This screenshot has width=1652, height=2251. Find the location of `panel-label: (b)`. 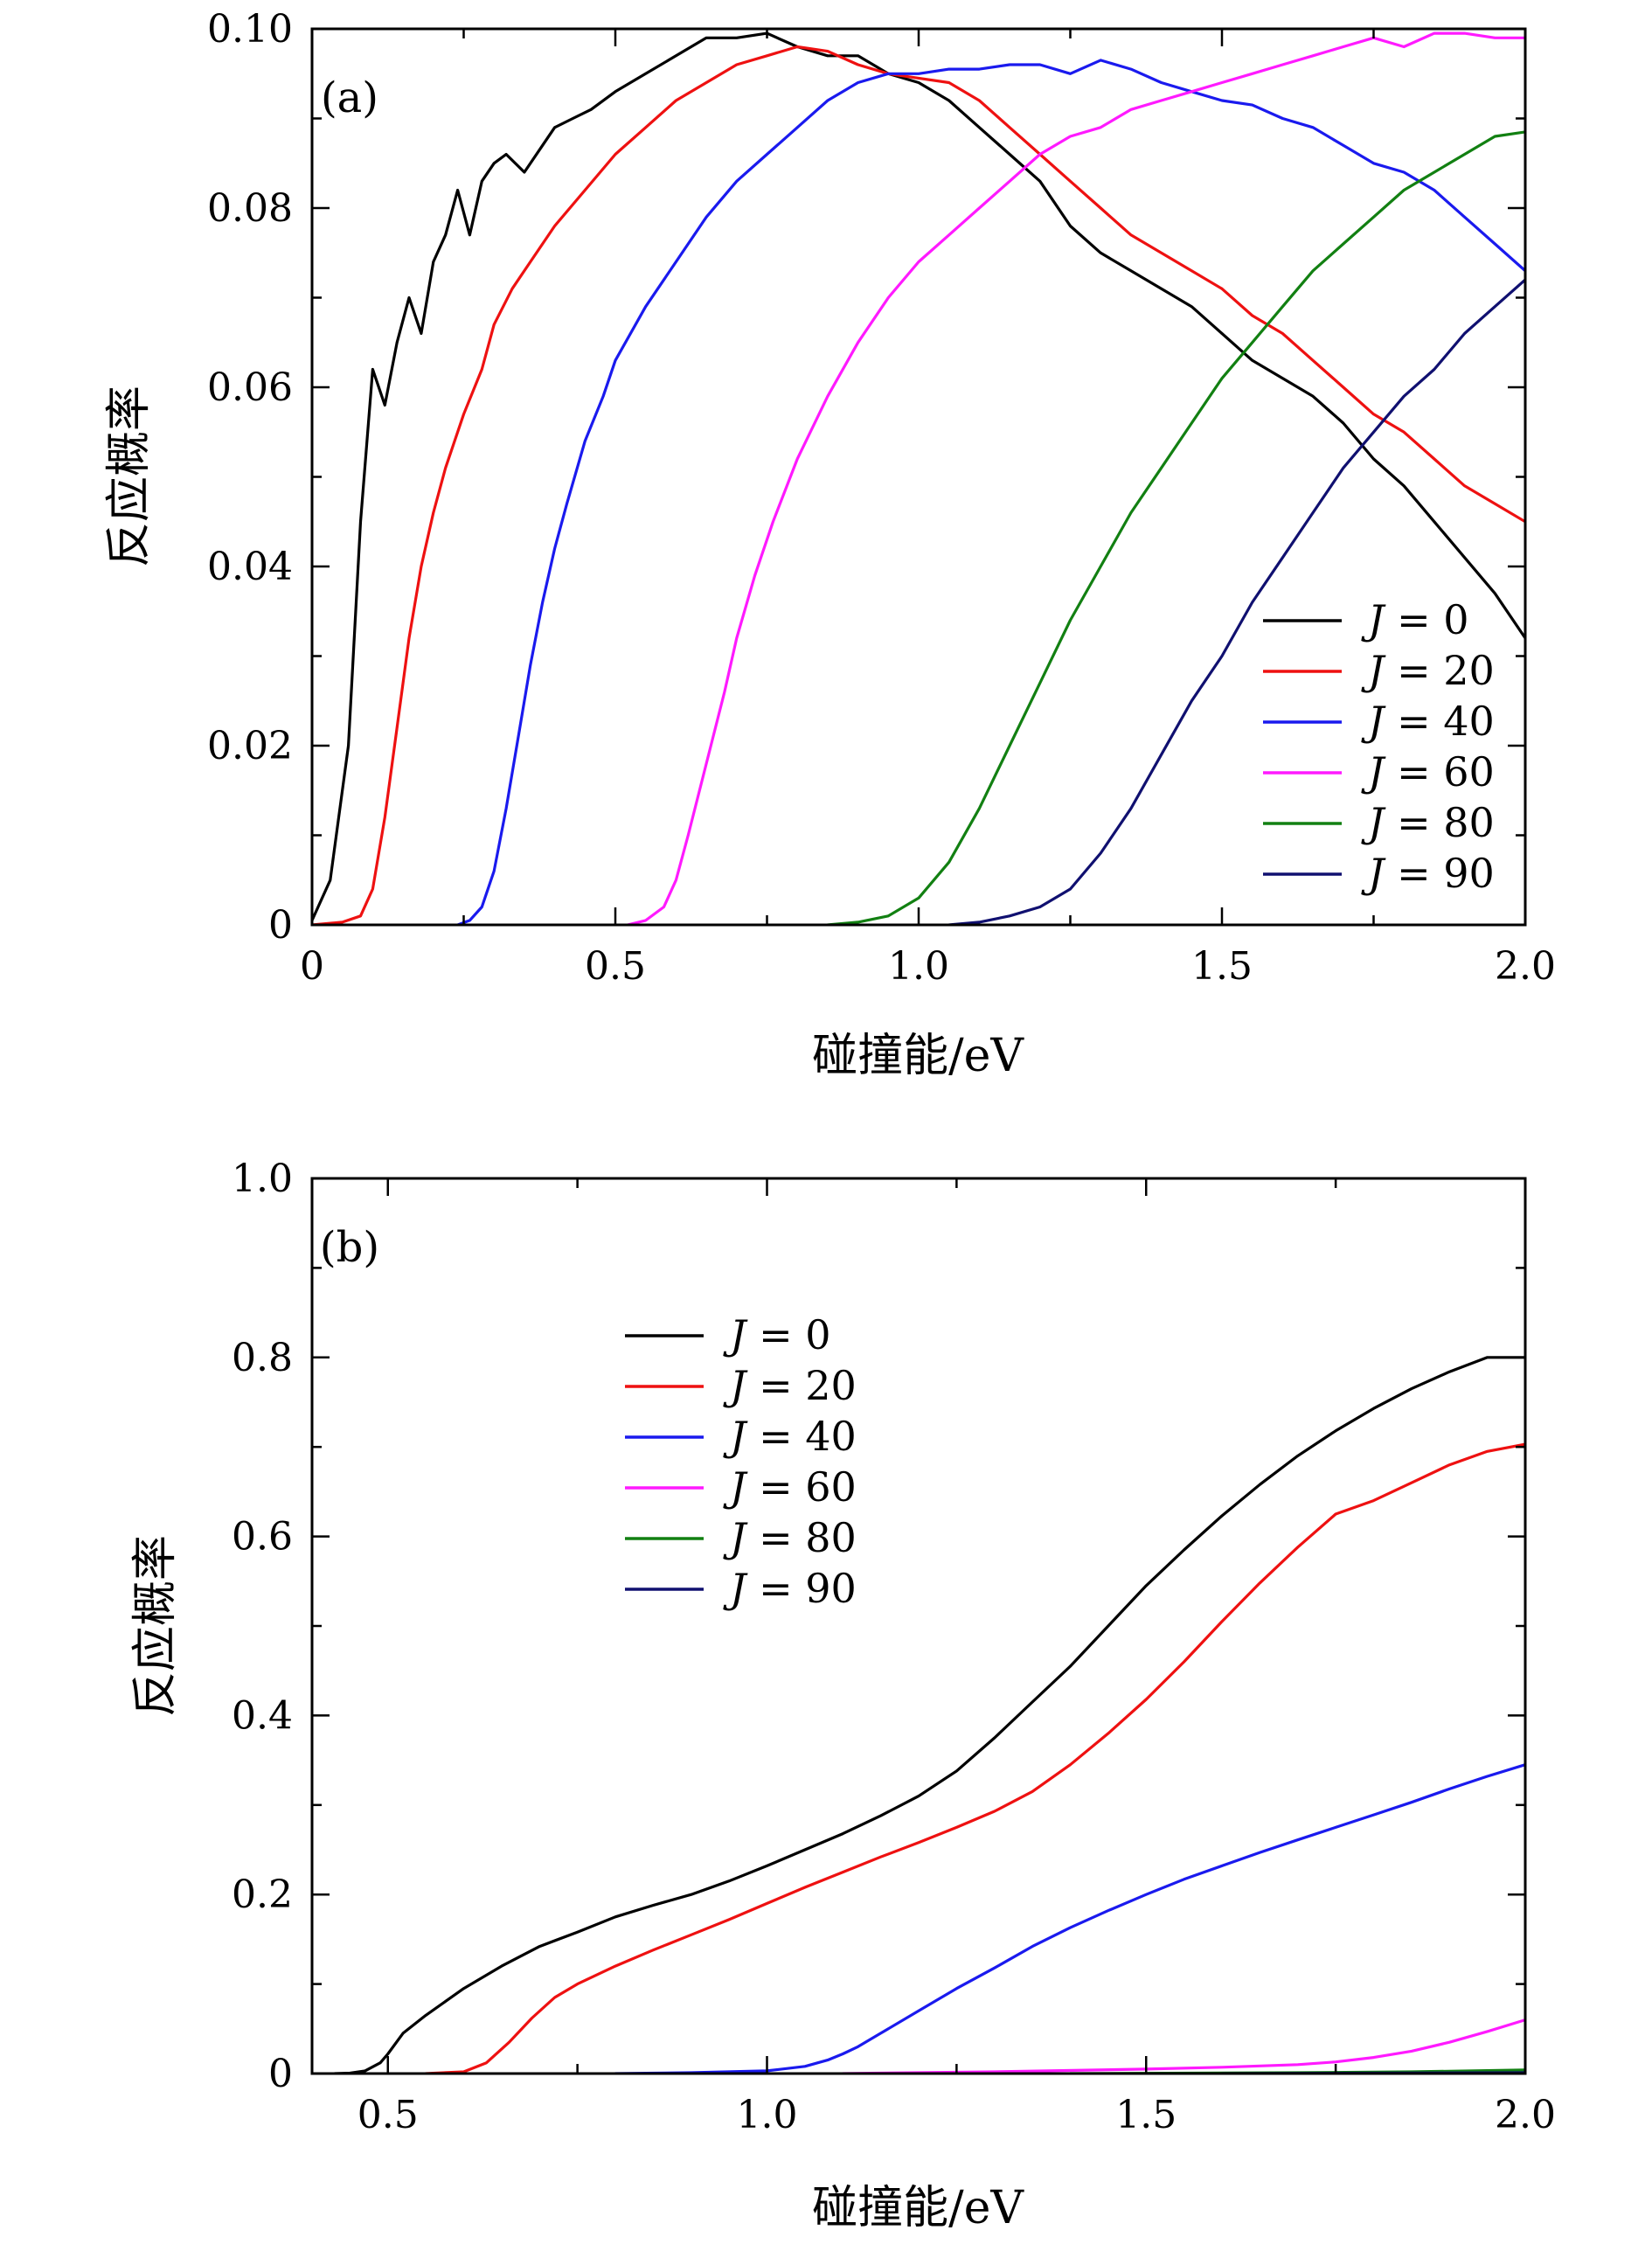

panel-label: (b) is located at coordinates (350, 1247).